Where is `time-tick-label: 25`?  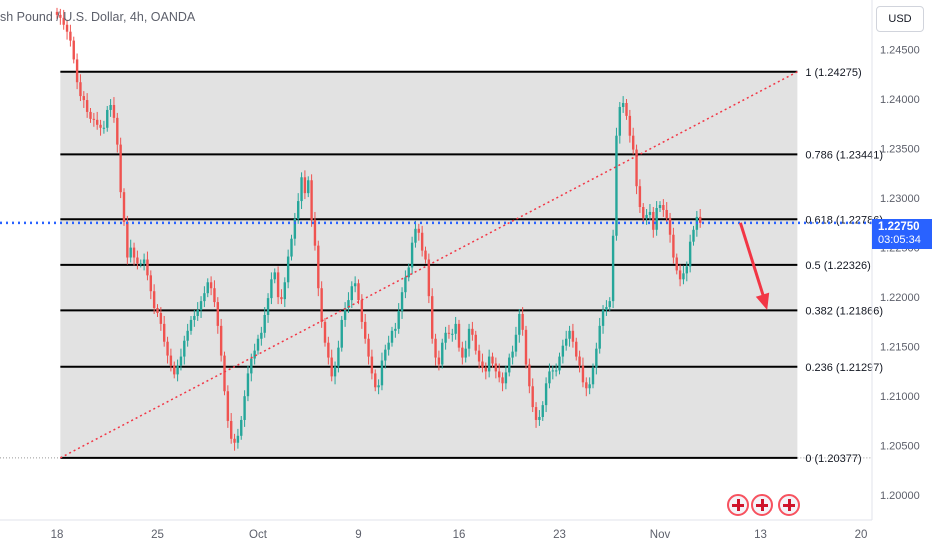 time-tick-label: 25 is located at coordinates (157, 535).